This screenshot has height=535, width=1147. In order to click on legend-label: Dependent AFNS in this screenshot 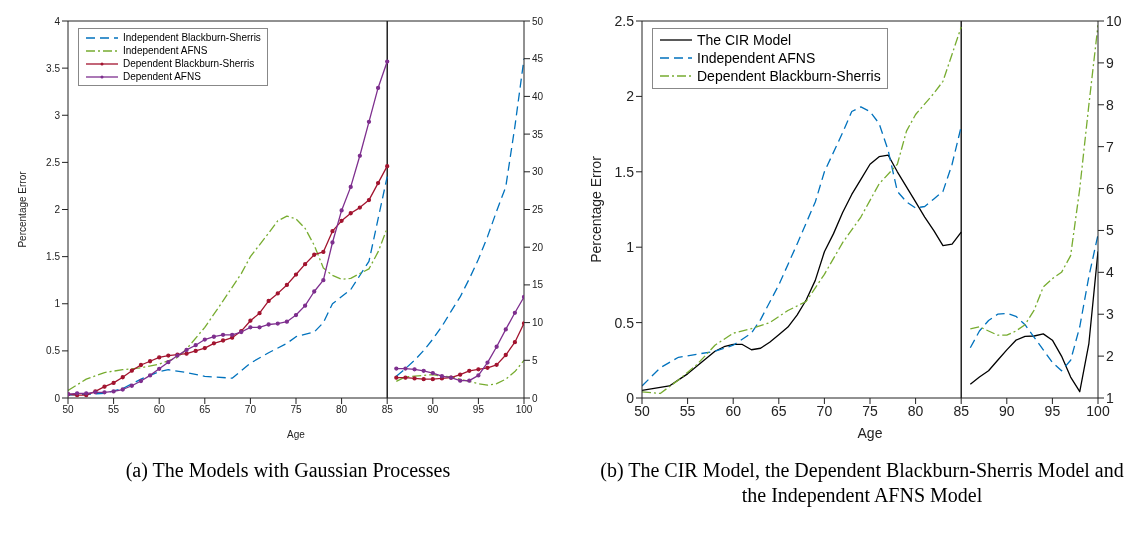, I will do `click(162, 76)`.